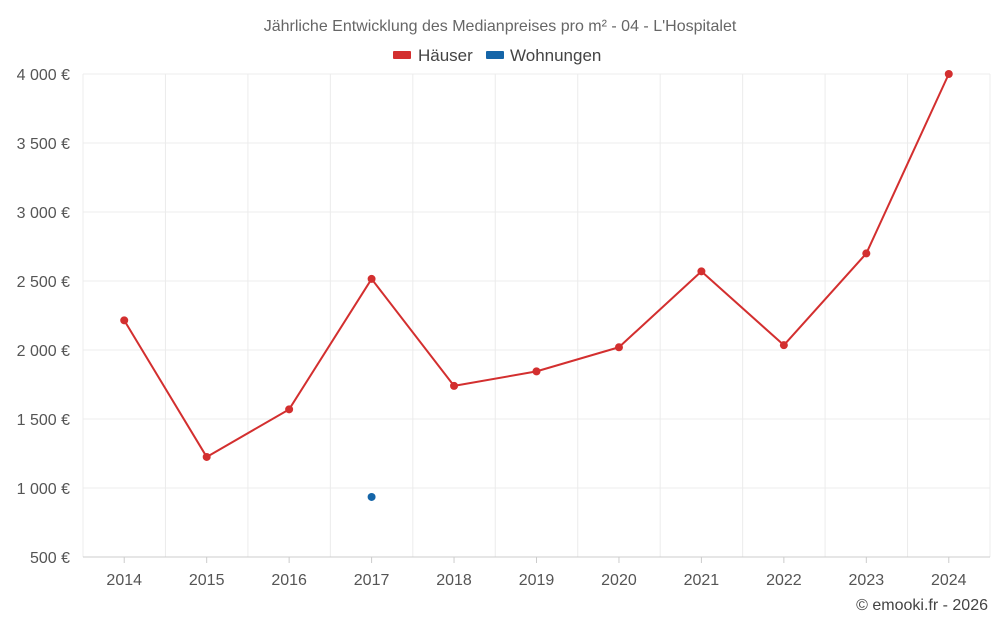  Describe the element at coordinates (454, 385) in the screenshot. I see `data-point-haeuser-2018` at that location.